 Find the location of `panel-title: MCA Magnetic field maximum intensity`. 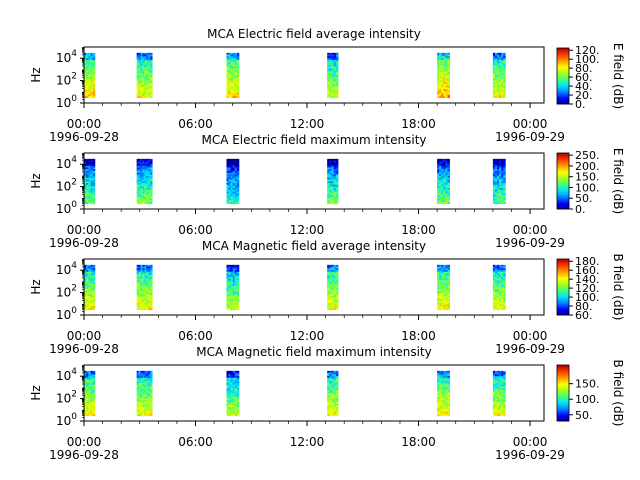

panel-title: MCA Magnetic field maximum intensity is located at coordinates (314, 352).